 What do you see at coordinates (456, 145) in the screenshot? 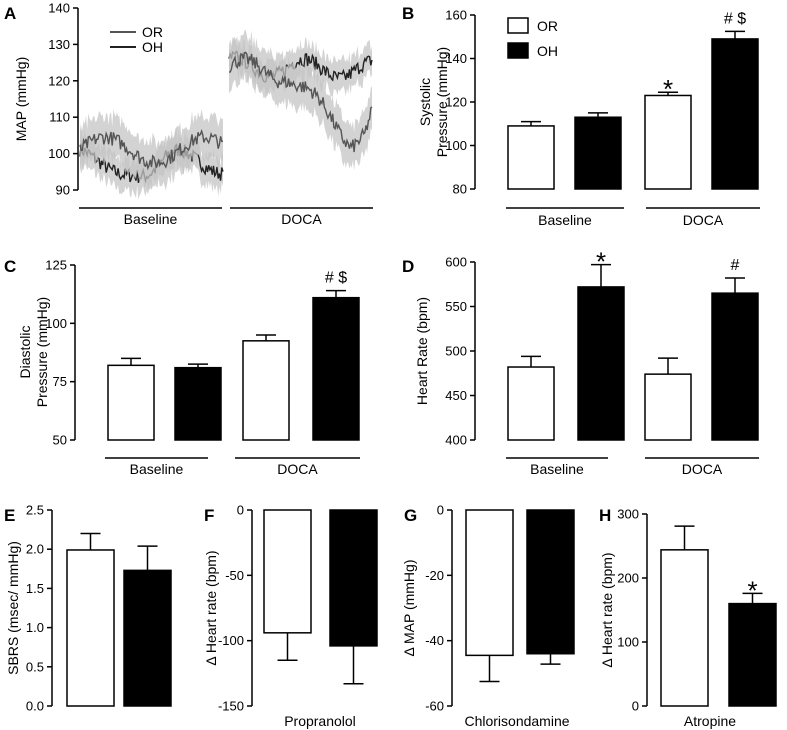
I see `b-y-tick-label: 100` at bounding box center [456, 145].